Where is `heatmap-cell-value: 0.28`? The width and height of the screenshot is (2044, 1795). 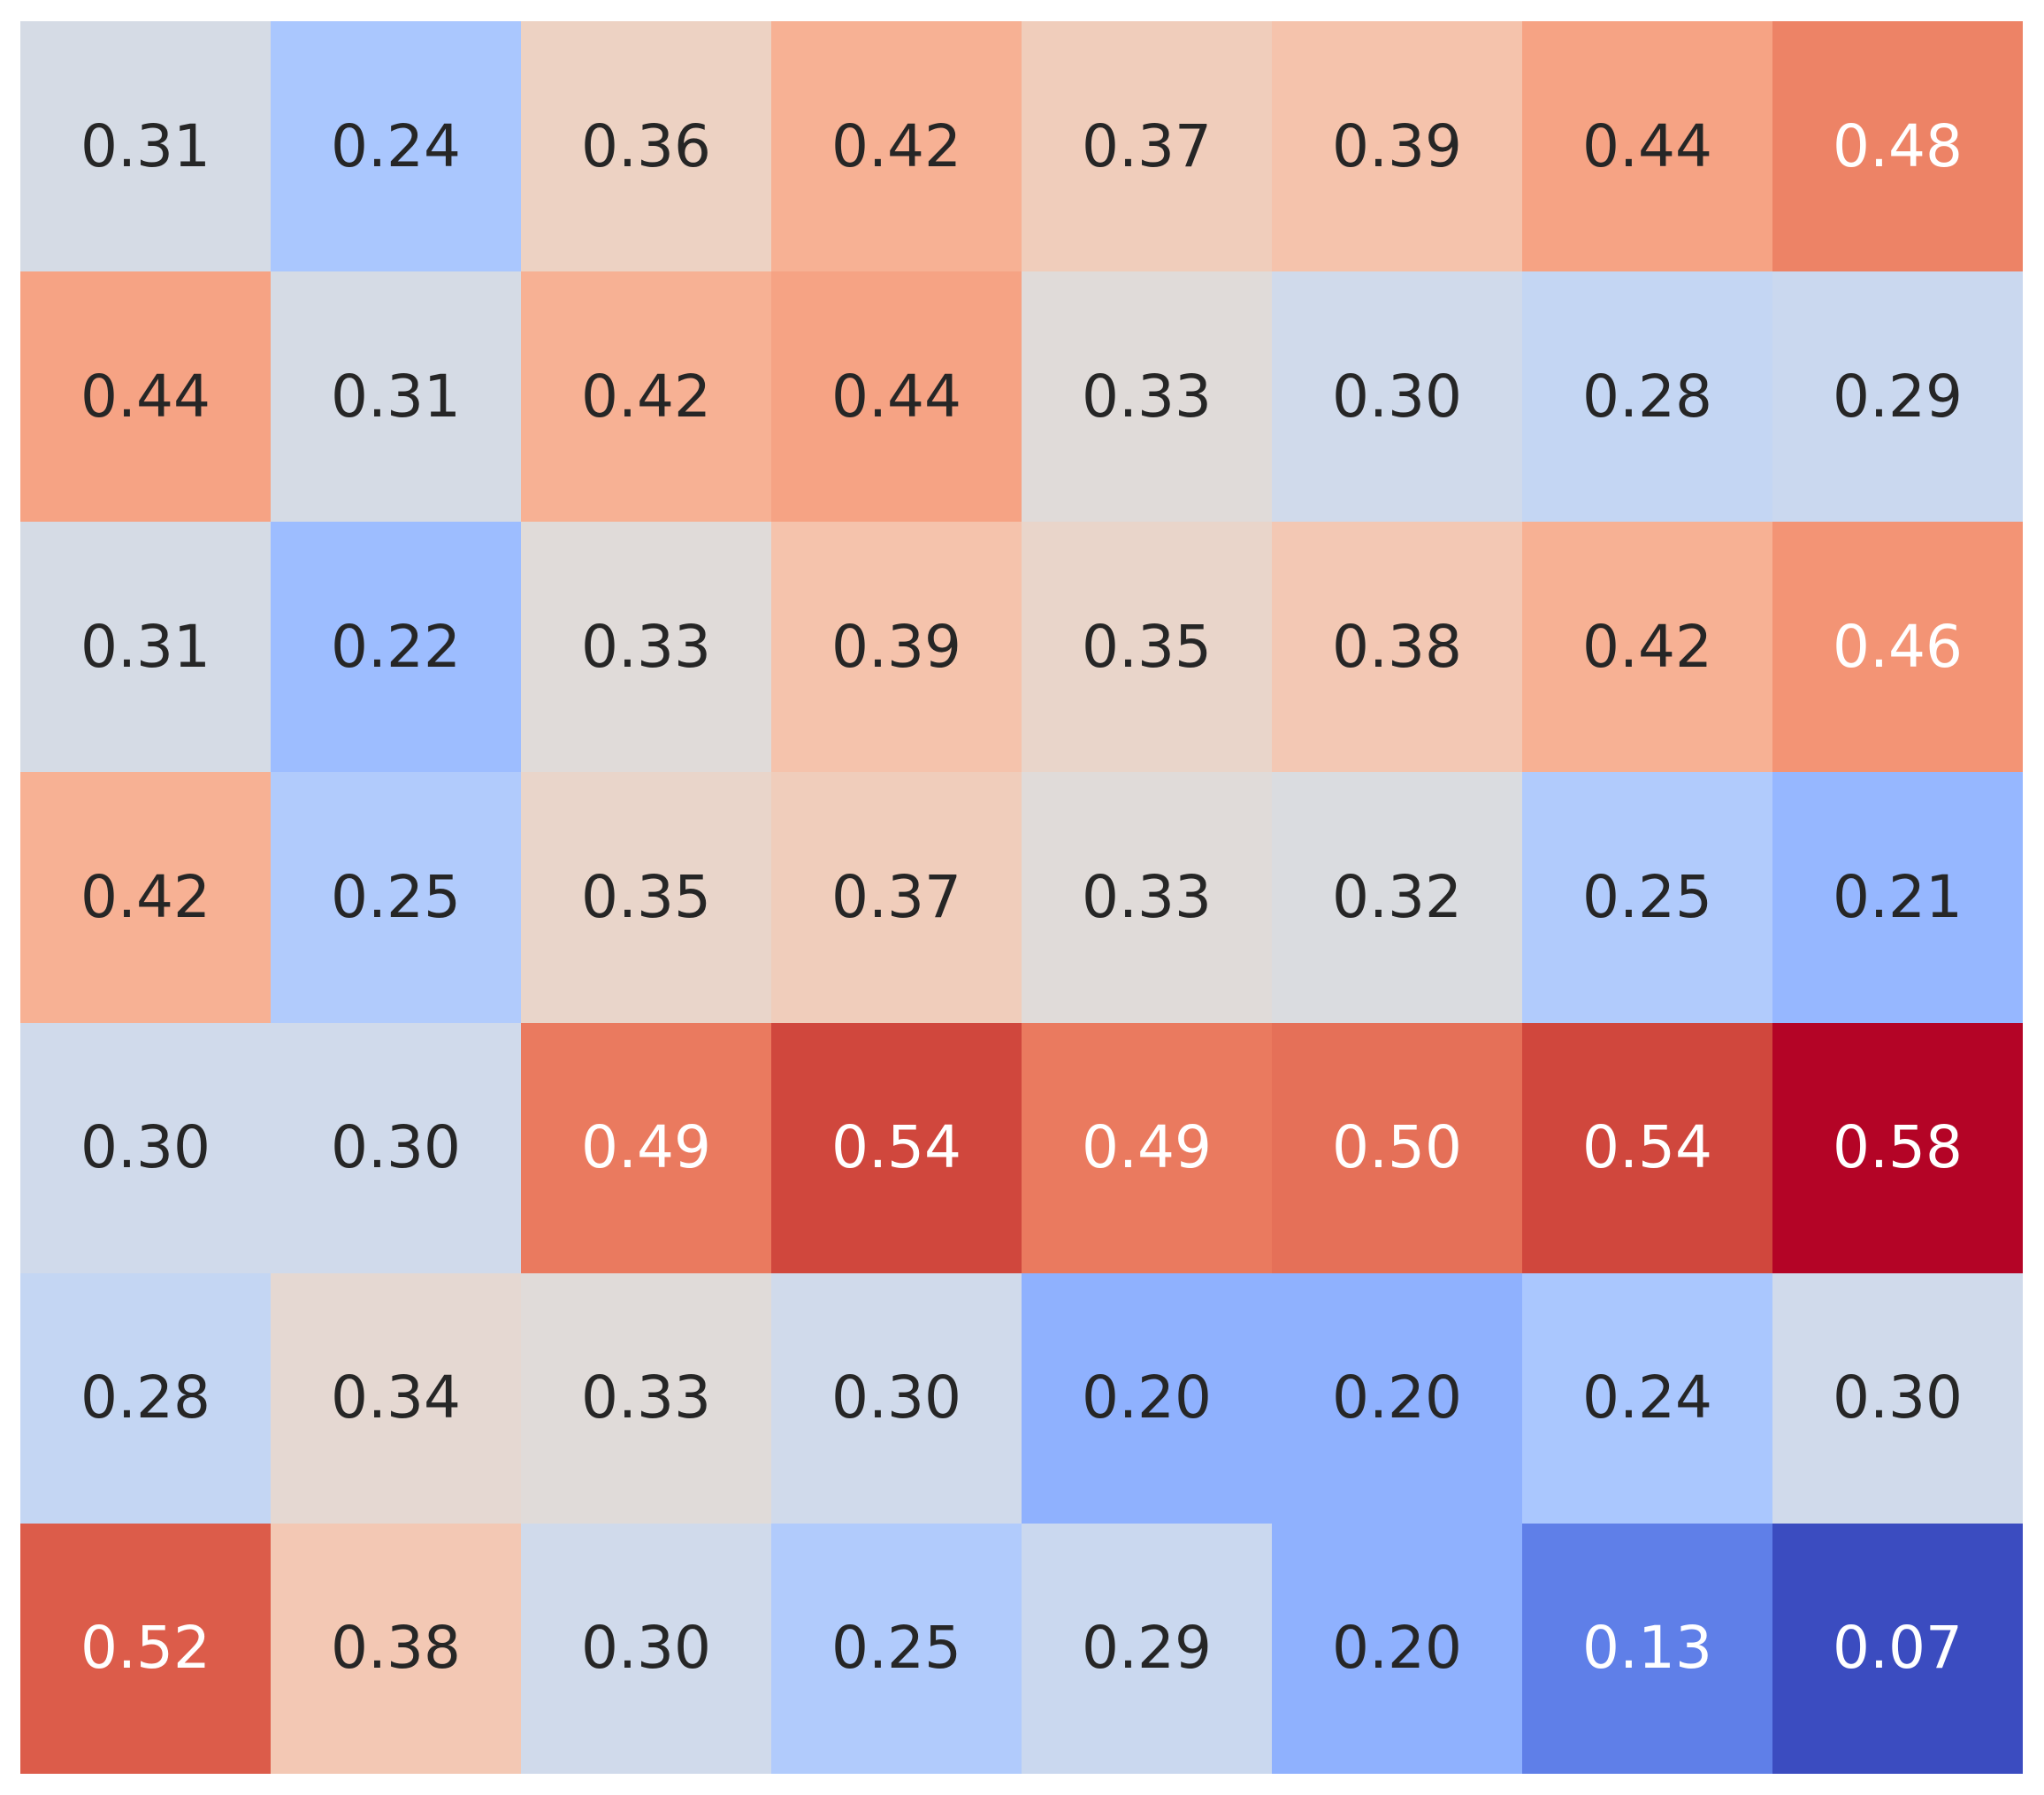 heatmap-cell-value: 0.28 is located at coordinates (145, 1397).